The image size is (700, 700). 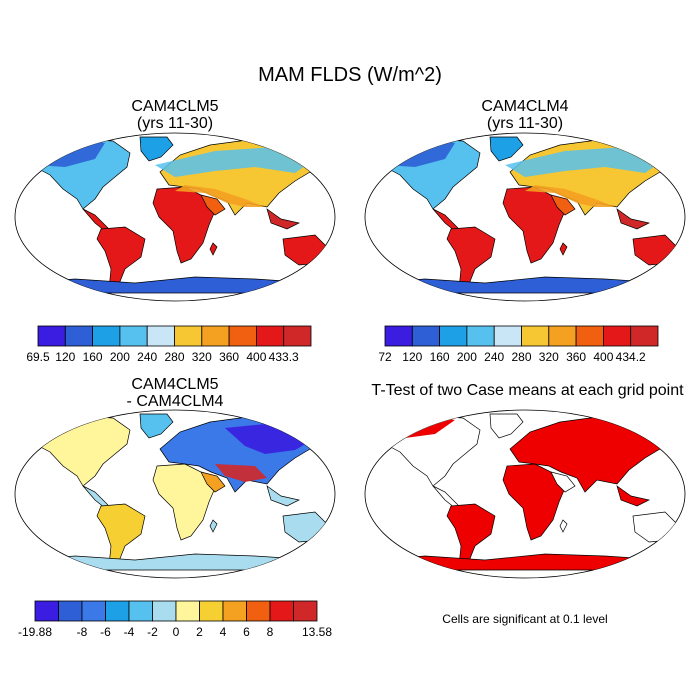 I want to click on colorbar-tick-label: 2, so click(x=199, y=632).